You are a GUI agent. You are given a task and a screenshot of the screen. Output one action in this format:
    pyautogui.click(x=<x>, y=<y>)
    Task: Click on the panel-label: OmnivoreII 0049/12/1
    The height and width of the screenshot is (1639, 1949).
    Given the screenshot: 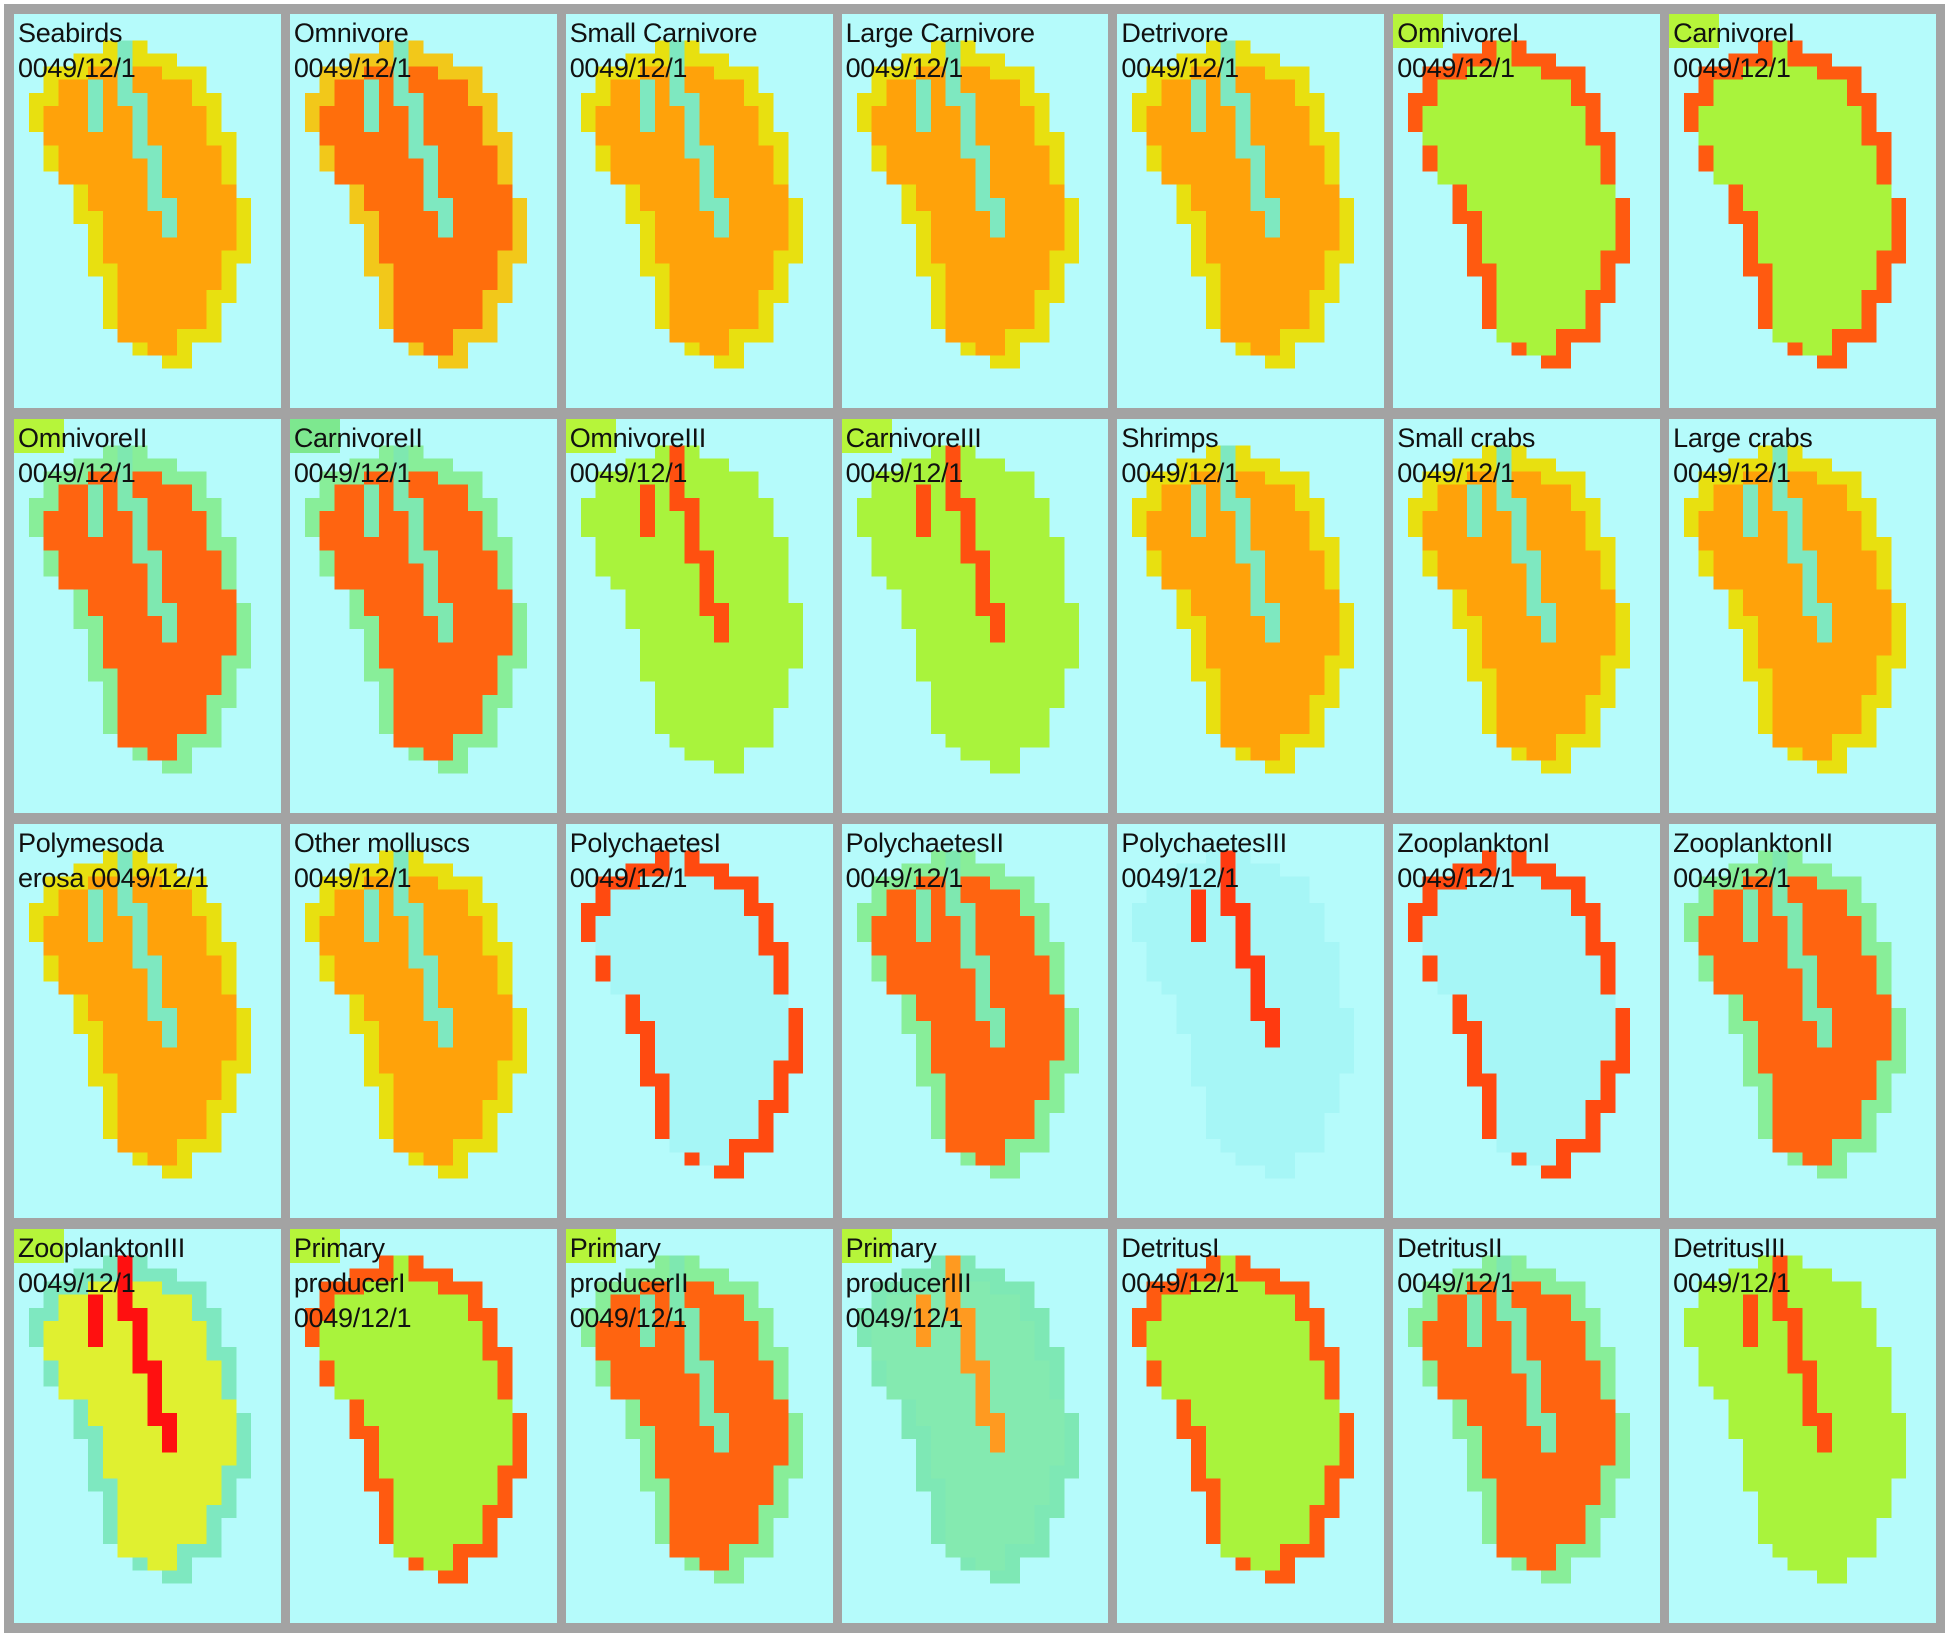 What is the action you would take?
    pyautogui.click(x=147, y=456)
    